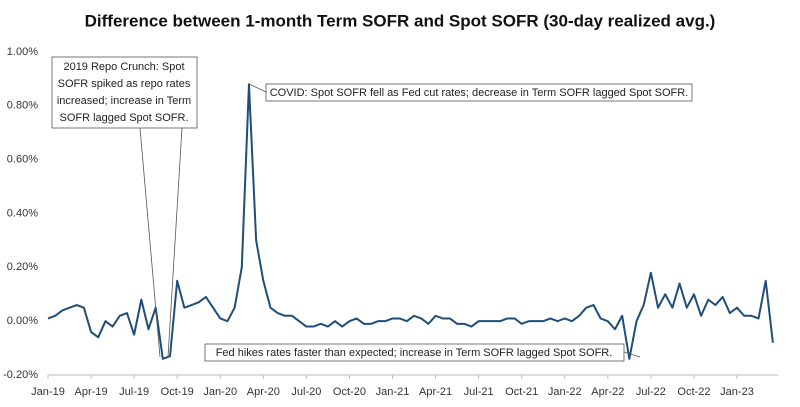 This screenshot has height=407, width=800. I want to click on x-tick-label: Apr-22, so click(607, 392).